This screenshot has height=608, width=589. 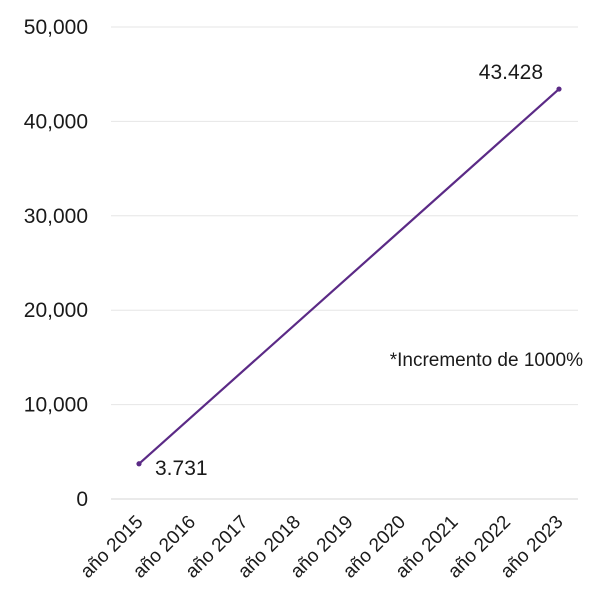 What do you see at coordinates (511, 72) in the screenshot?
I see `data-label: 43.428` at bounding box center [511, 72].